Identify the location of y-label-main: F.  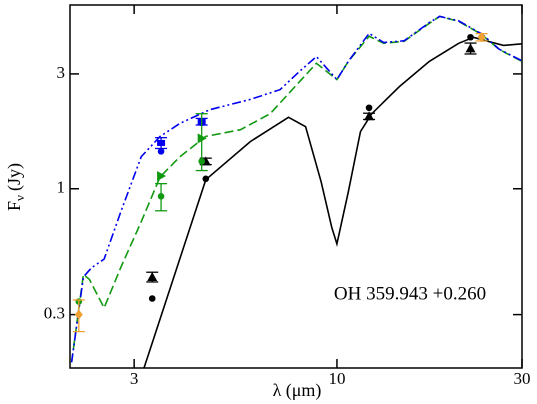
(14, 206).